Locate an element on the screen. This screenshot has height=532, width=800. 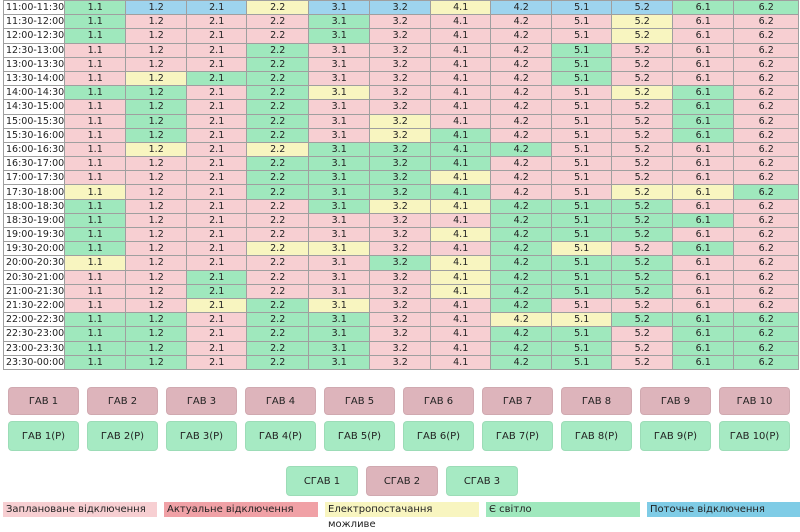
gav-2-button: ГАВ 2 is located at coordinates (122, 401).